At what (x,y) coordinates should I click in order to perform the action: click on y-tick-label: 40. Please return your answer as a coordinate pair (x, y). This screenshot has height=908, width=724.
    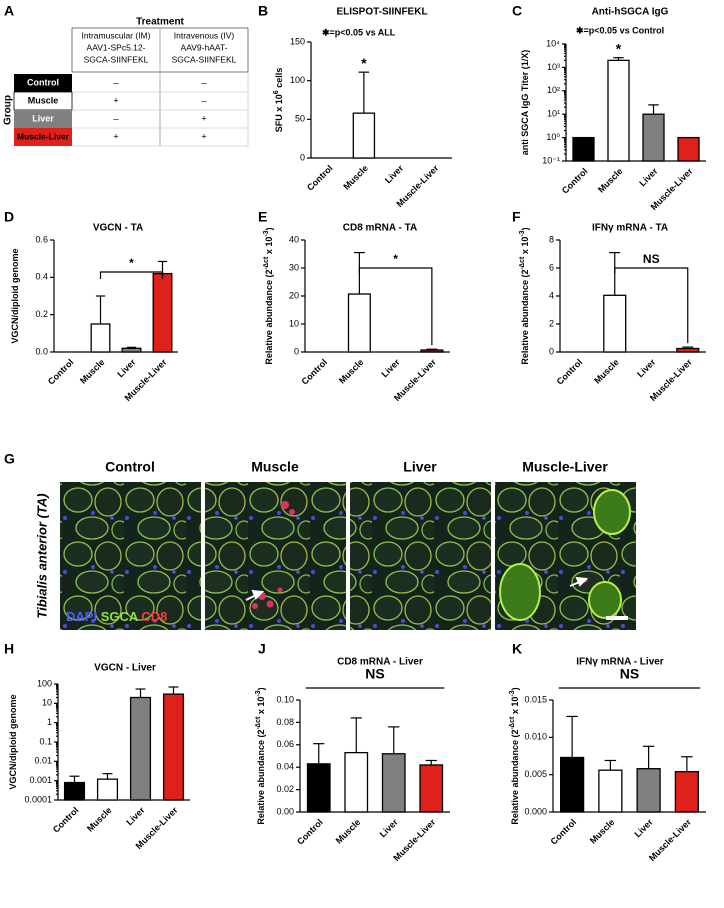
    Looking at the image, I should click on (294, 239).